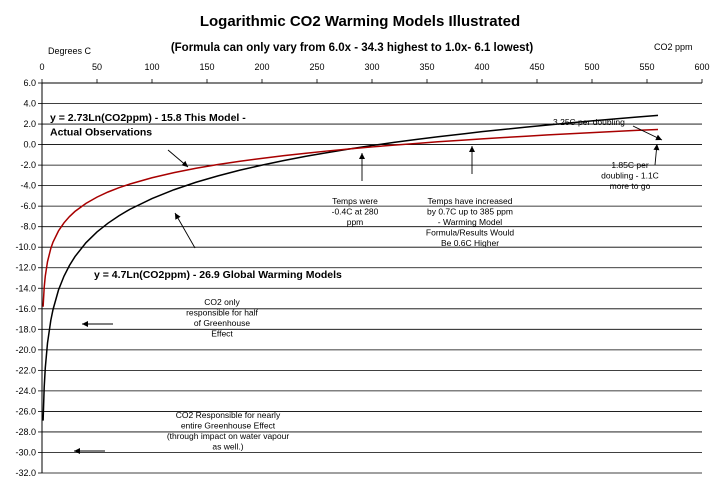 This screenshot has height=492, width=720. I want to click on annotation-line: responsible for half, so click(222, 313).